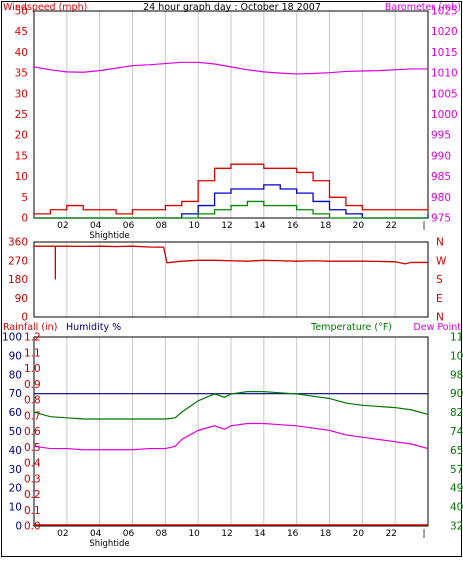  Describe the element at coordinates (32, 527) in the screenshot. I see `rainfall-tick-label: 0.0` at that location.